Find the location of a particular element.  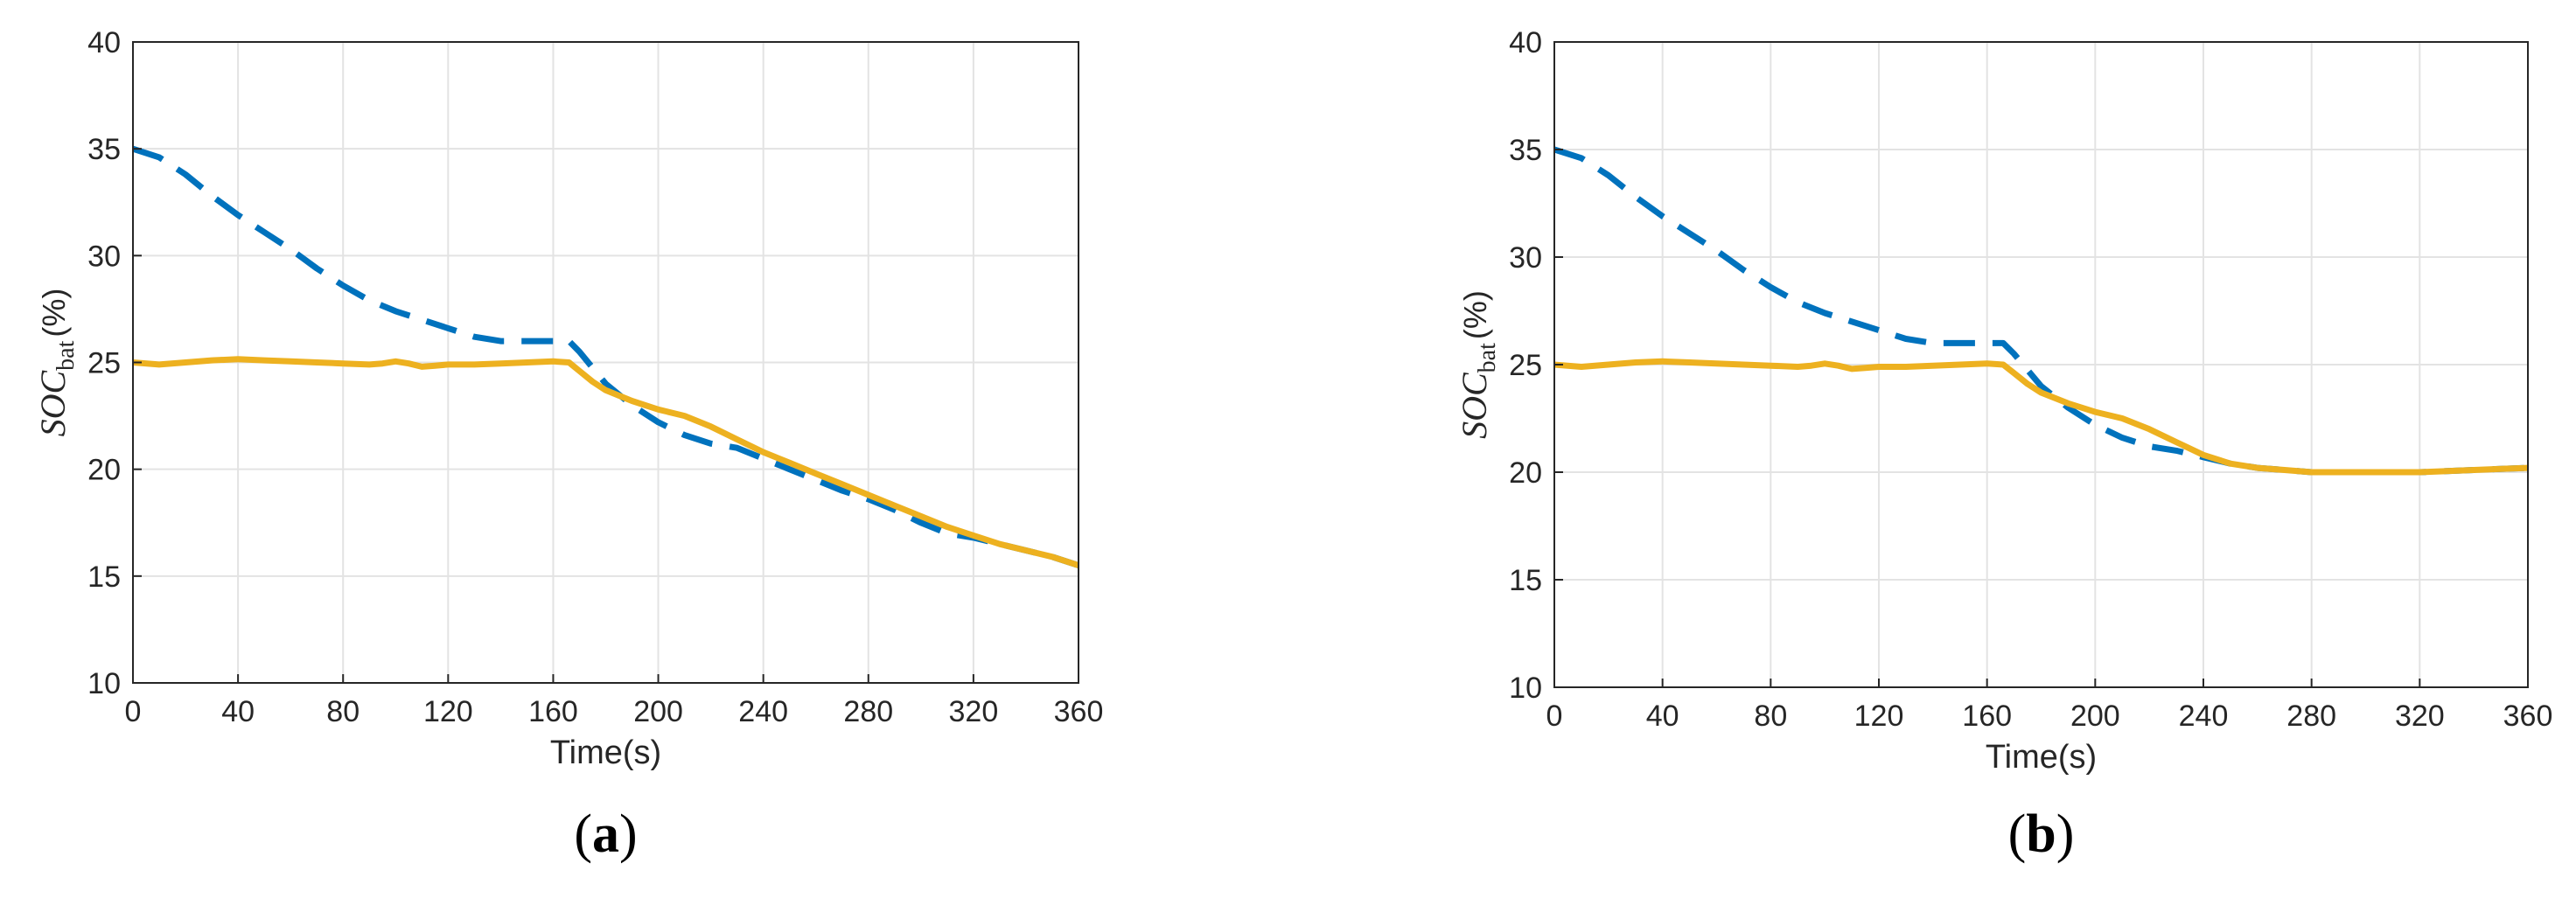

series-line-dashed is located at coordinates (2041, 311).